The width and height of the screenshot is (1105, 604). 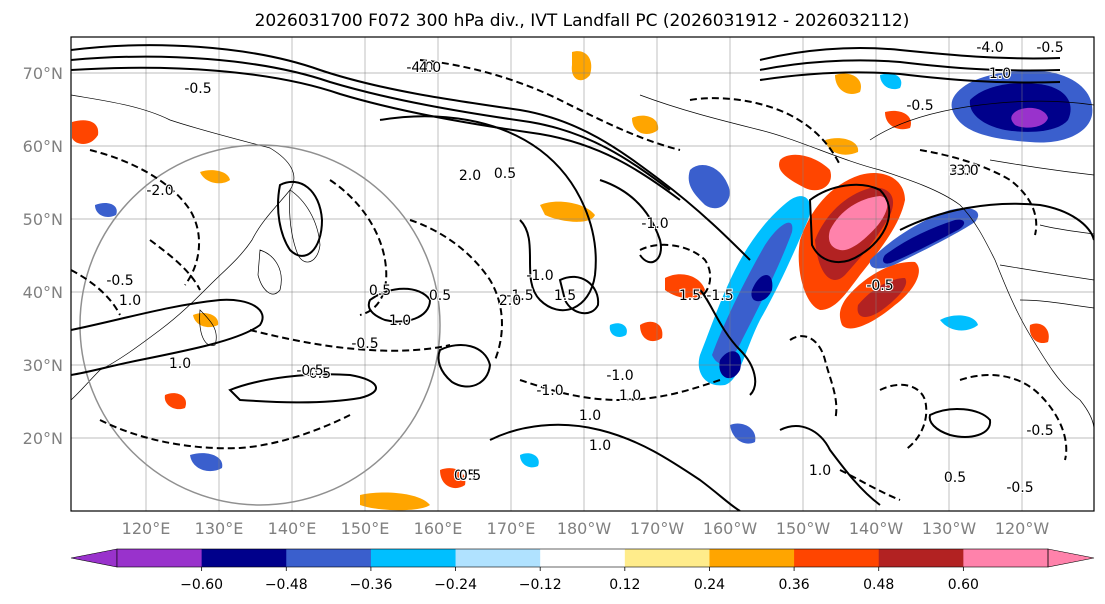 What do you see at coordinates (657, 528) in the screenshot?
I see `lon-label: 170°W` at bounding box center [657, 528].